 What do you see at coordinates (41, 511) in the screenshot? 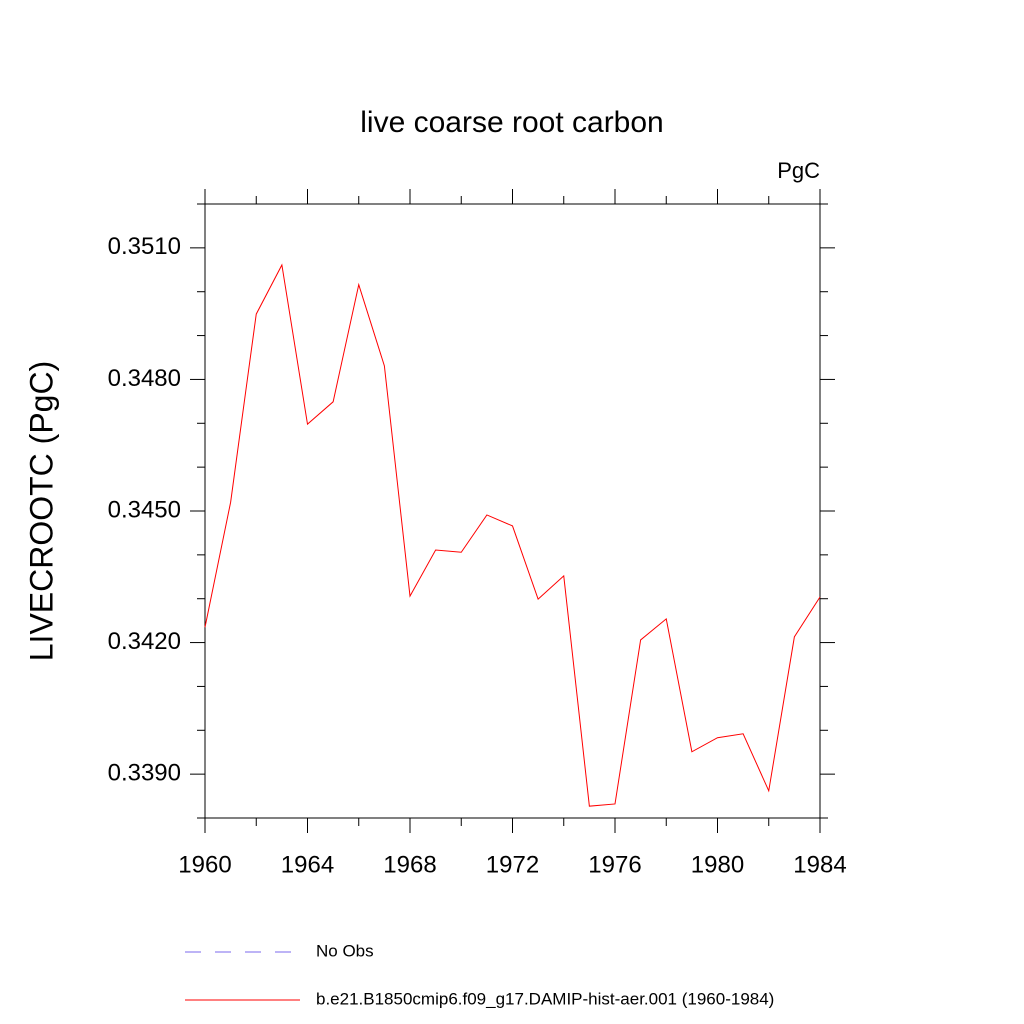
I see `y-axis-label: LIVECROOTC (PgC)` at bounding box center [41, 511].